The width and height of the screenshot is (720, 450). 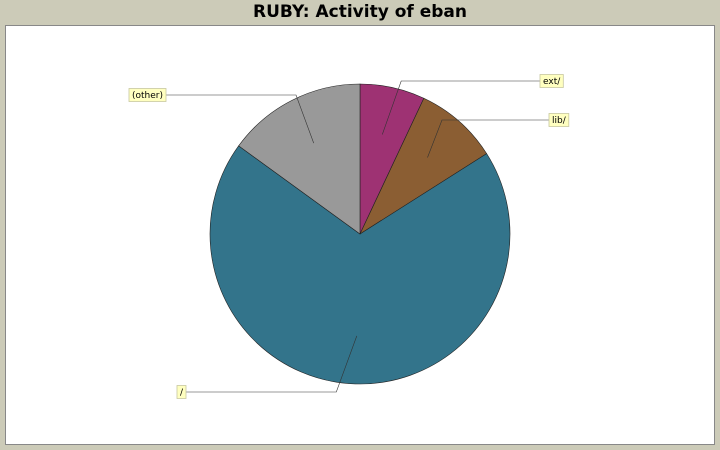 I want to click on slice-label-text-3: (other), so click(x=147, y=96).